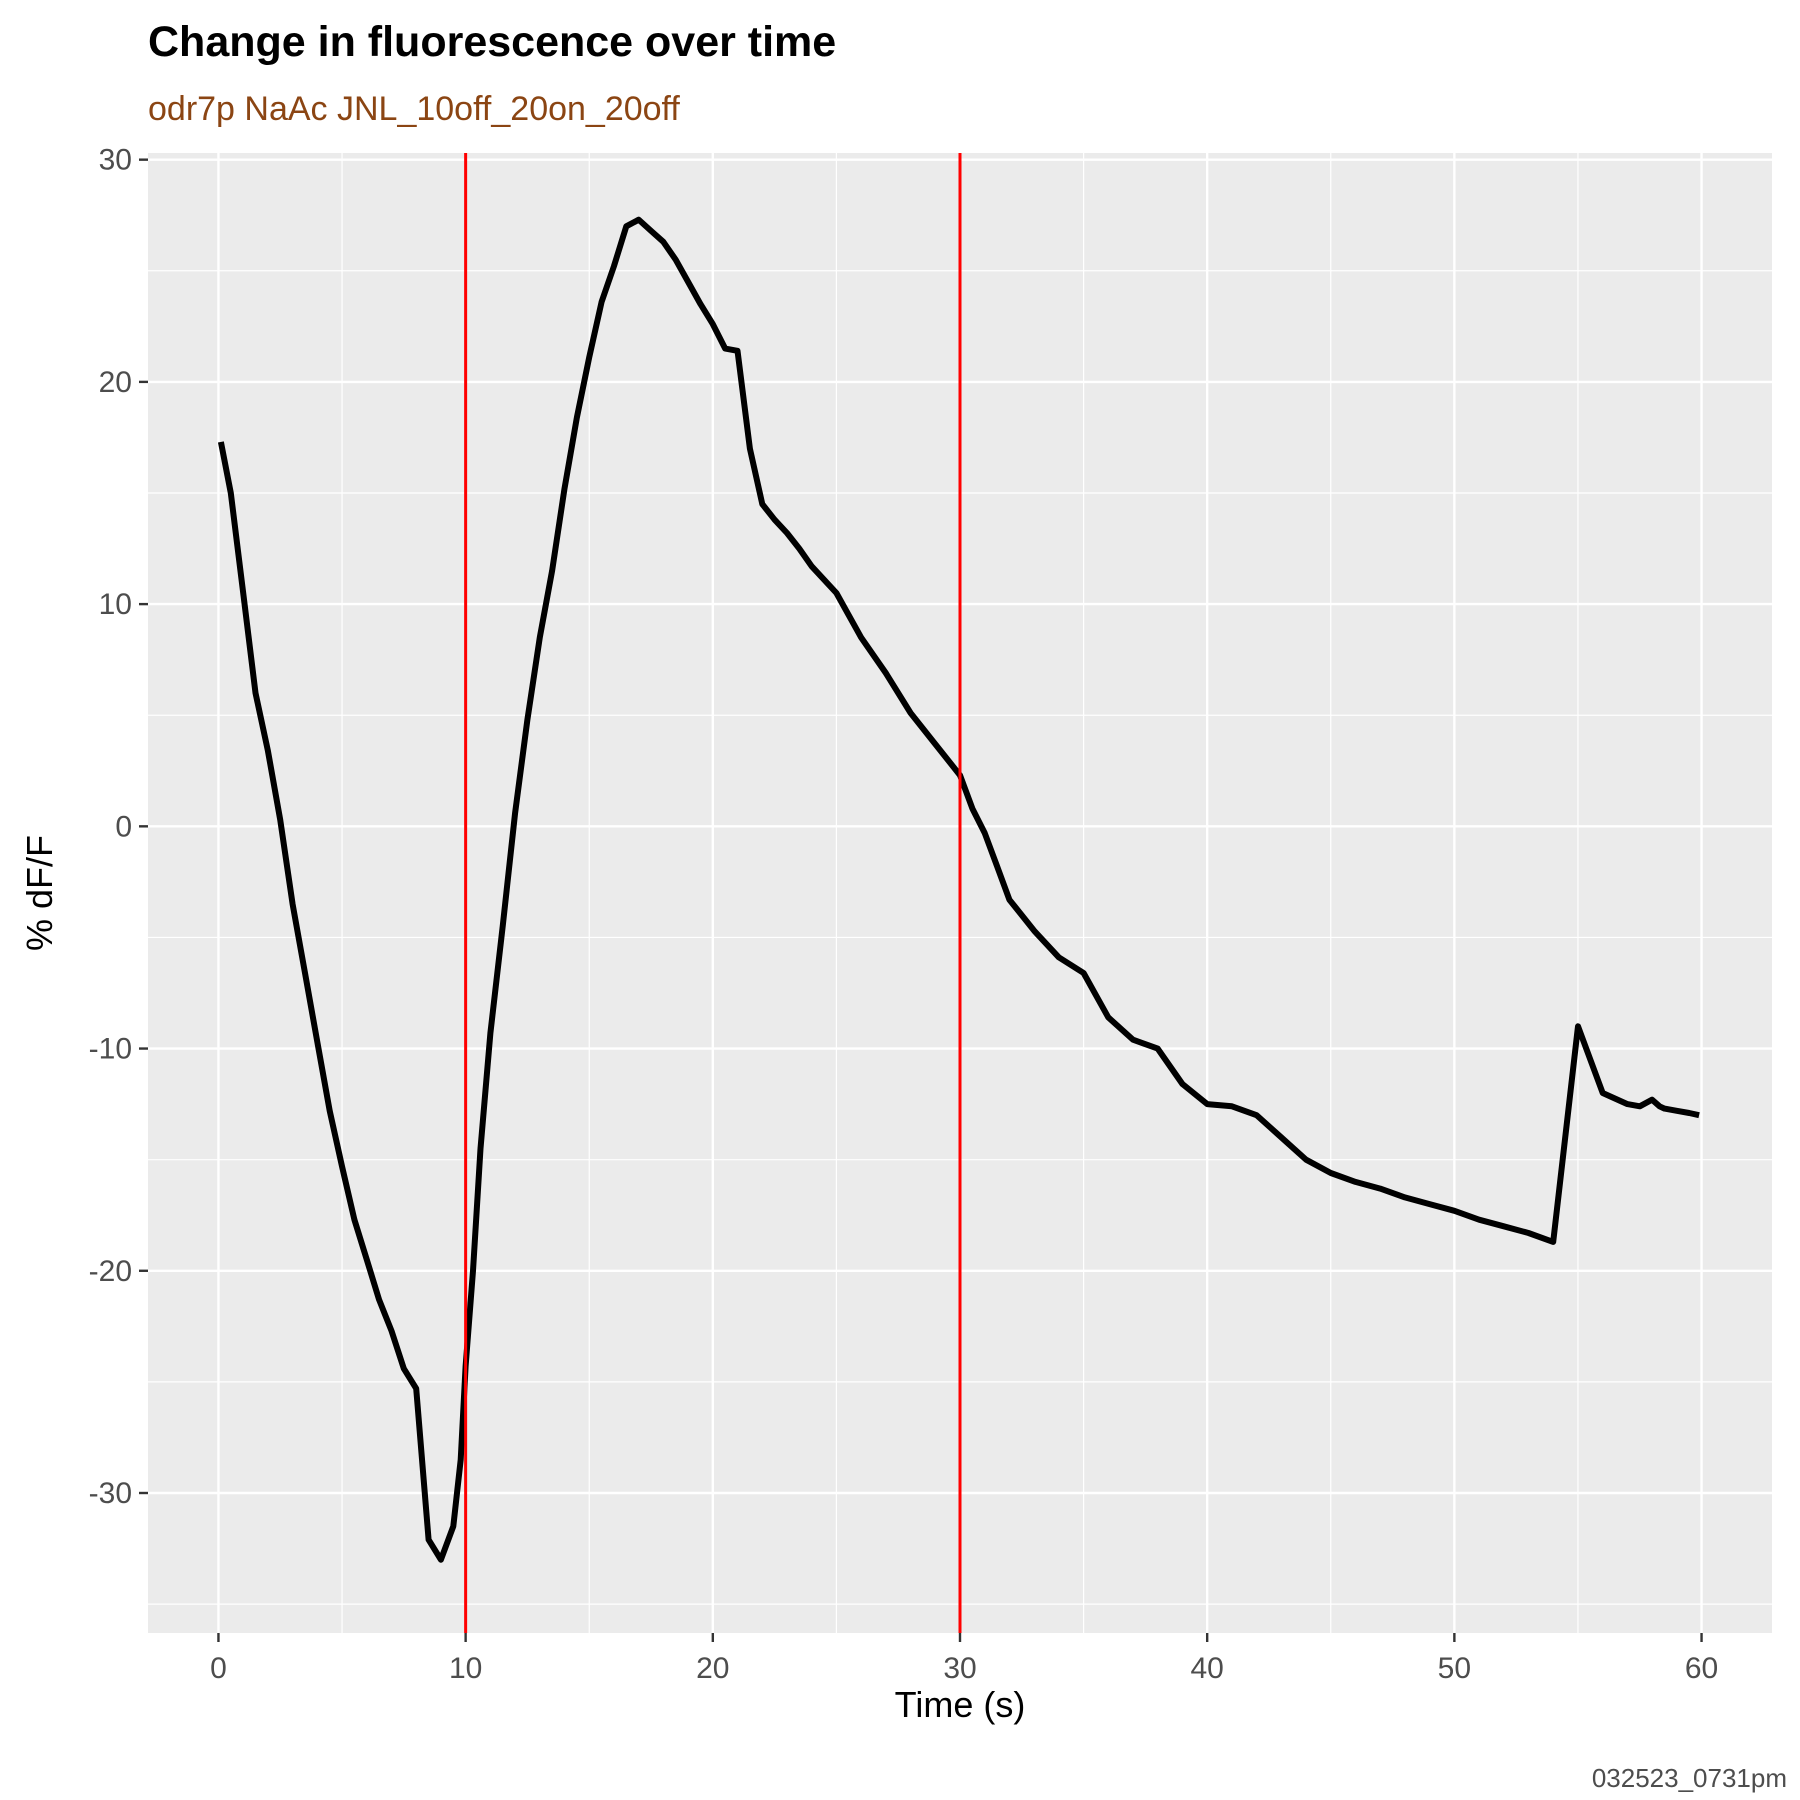 Image resolution: width=1800 pixels, height=1800 pixels. I want to click on chart-title: Change in fluorescence over time, so click(492, 42).